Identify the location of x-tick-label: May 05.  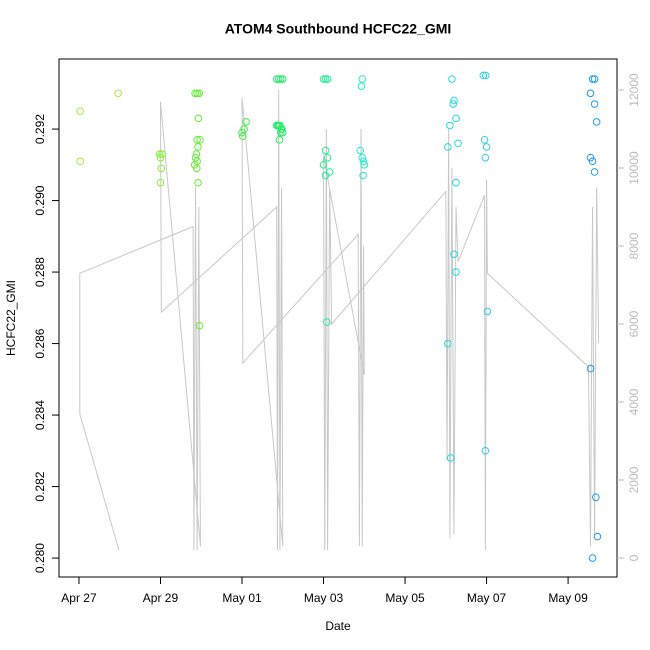
(405, 598).